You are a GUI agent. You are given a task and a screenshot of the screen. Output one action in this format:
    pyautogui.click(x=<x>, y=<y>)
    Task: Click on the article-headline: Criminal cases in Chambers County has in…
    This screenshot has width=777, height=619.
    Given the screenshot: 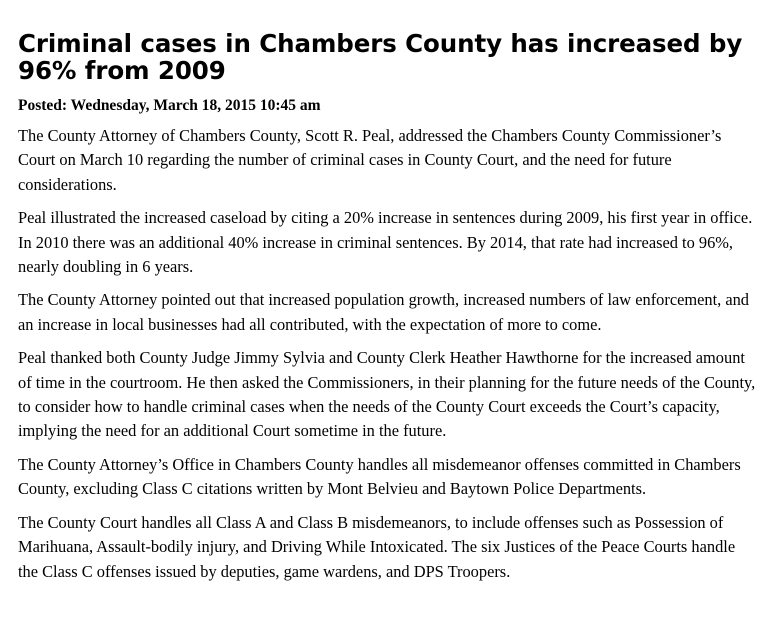 What is the action you would take?
    pyautogui.click(x=380, y=57)
    